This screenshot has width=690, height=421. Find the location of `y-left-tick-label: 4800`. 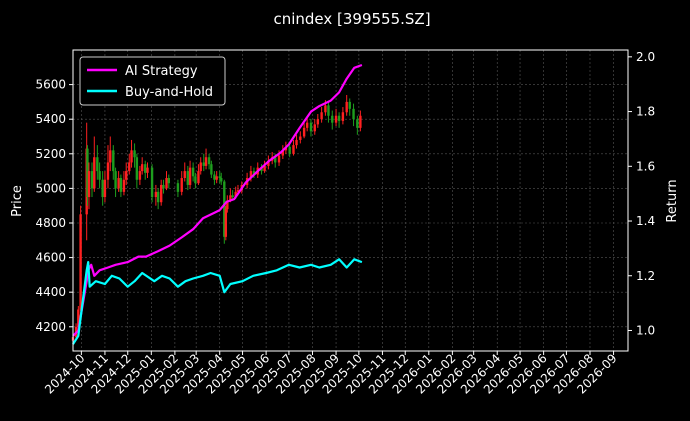

y-left-tick-label: 4800 is located at coordinates (50, 223).